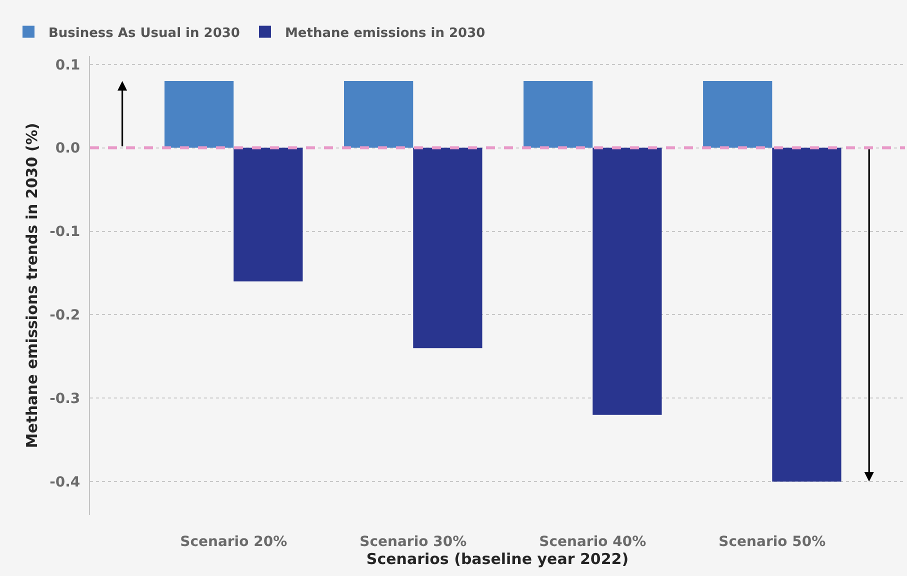  I want to click on x-tick-label: Scenario 50%, so click(772, 542).